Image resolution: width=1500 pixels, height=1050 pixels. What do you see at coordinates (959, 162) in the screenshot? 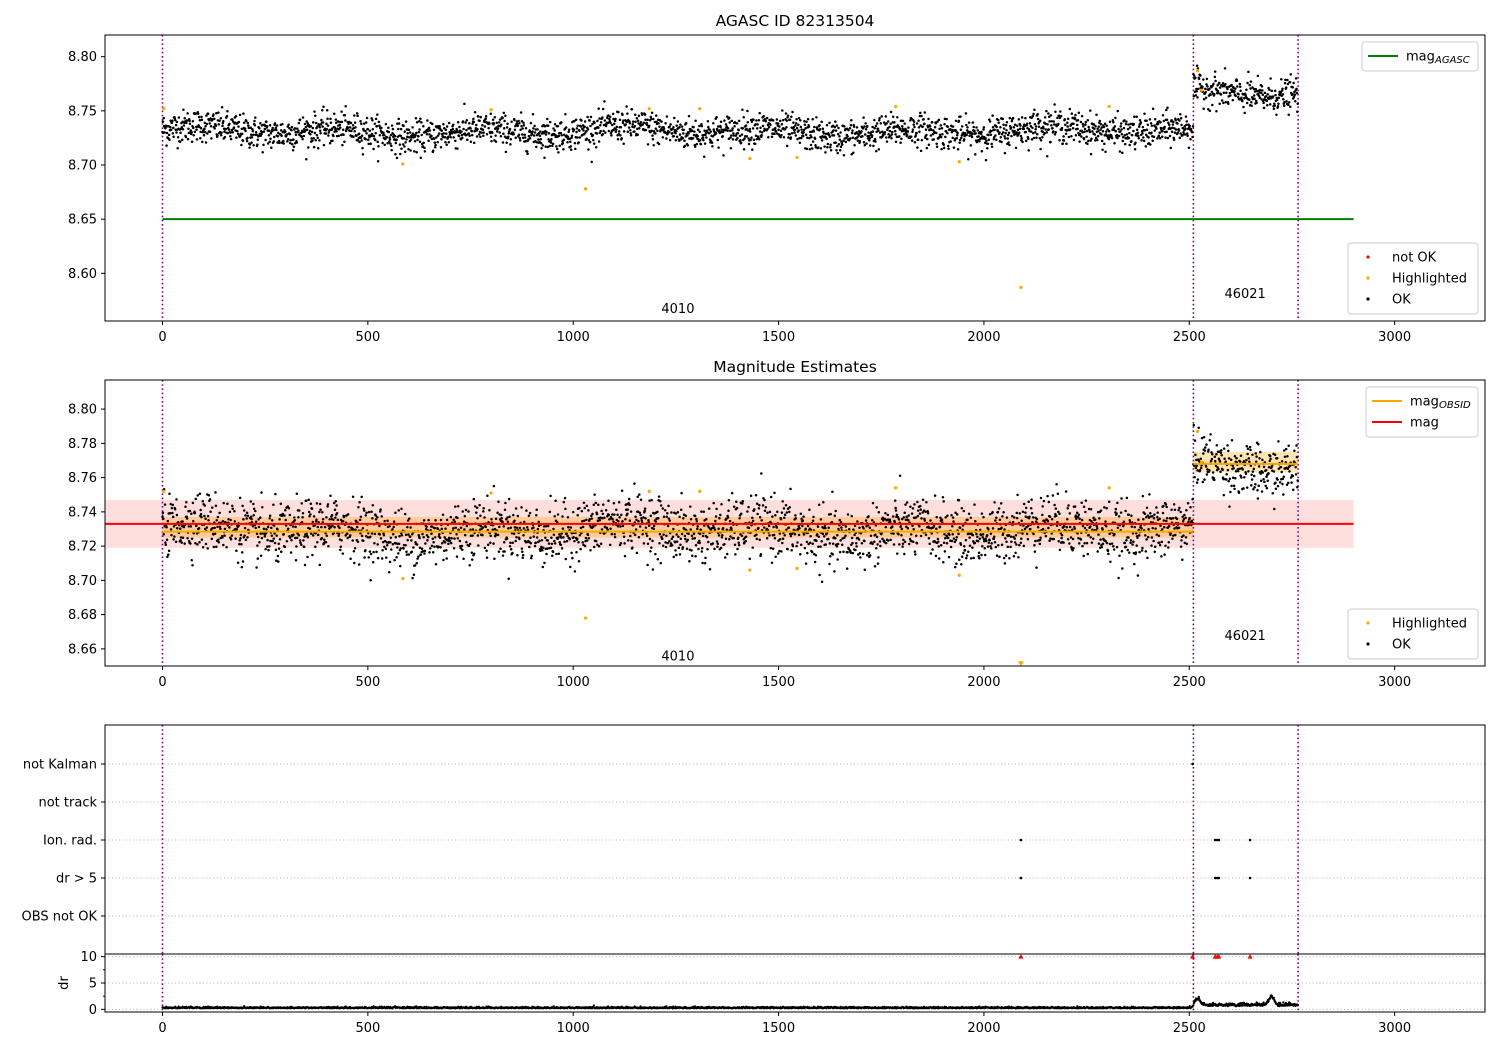
I see `highlighted-point` at bounding box center [959, 162].